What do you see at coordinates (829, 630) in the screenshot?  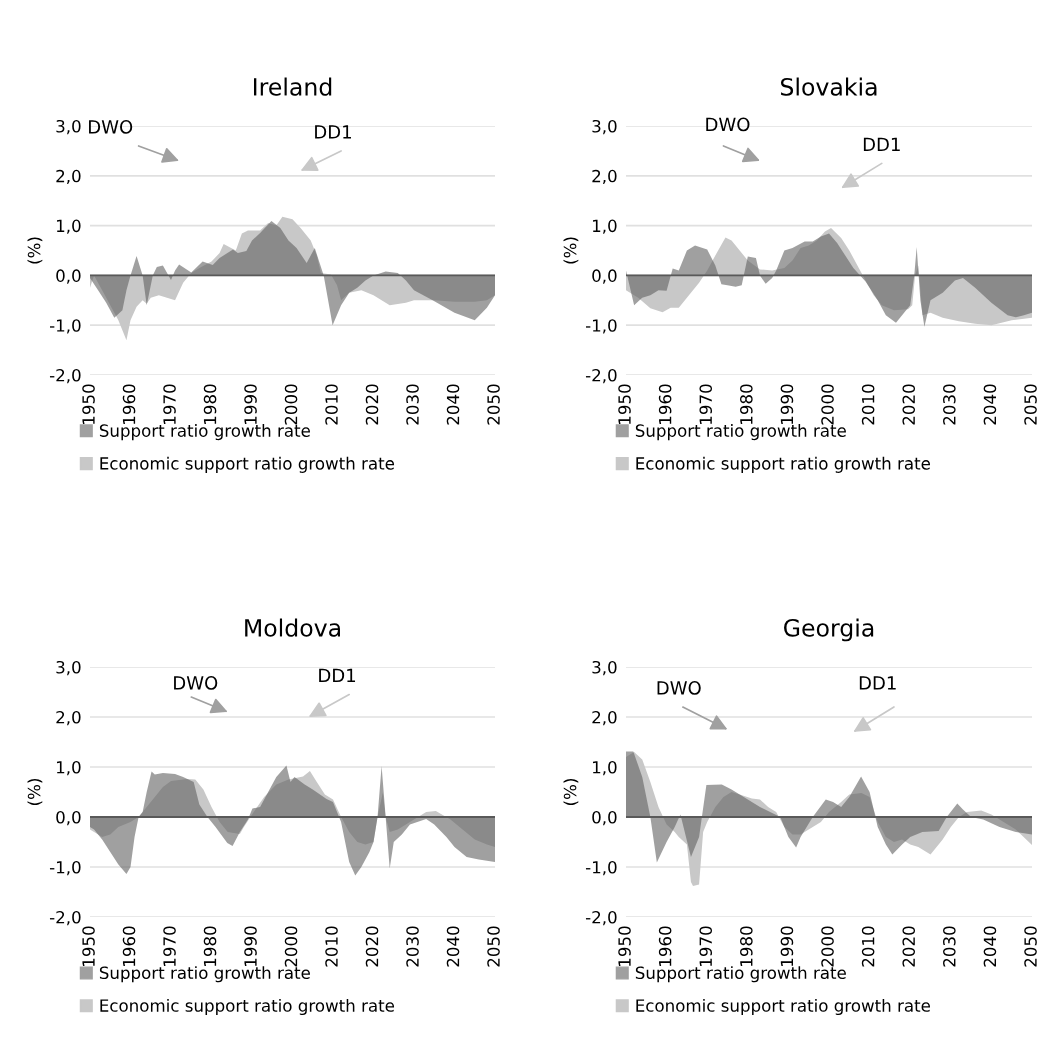 I see `chart-title: Georgia` at bounding box center [829, 630].